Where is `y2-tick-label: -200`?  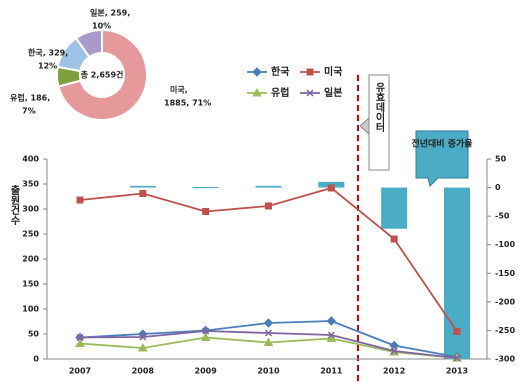 y2-tick-label: -200 is located at coordinates (505, 301).